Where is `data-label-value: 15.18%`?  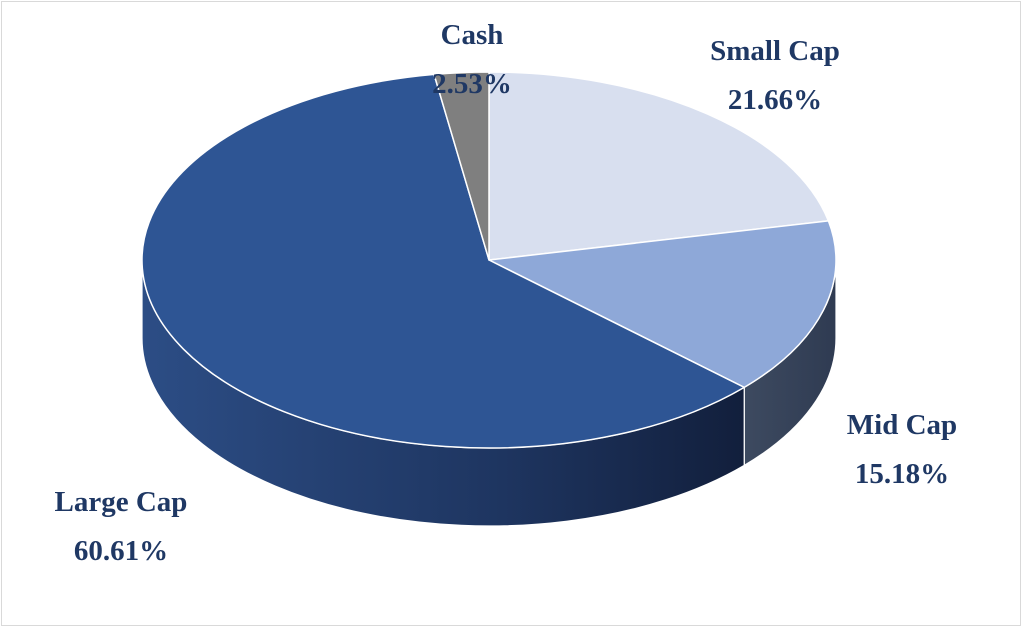
data-label-value: 15.18% is located at coordinates (902, 474).